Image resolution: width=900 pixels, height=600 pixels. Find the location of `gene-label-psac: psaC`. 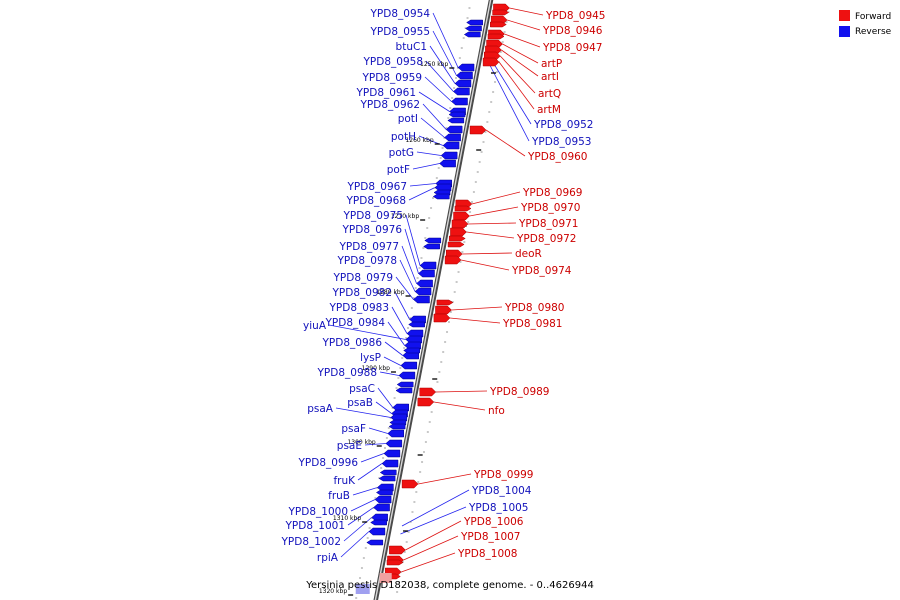

gene-label-psac: psaC is located at coordinates (362, 389).